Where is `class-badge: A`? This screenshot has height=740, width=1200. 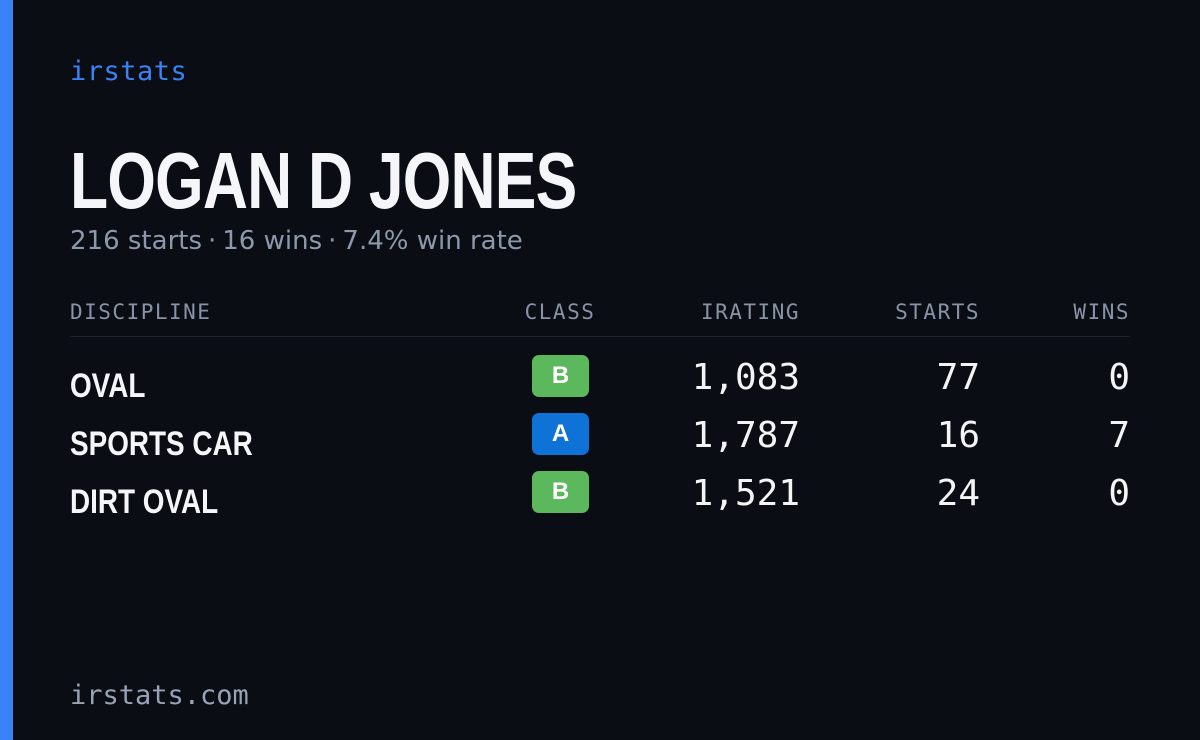
class-badge: A is located at coordinates (560, 434).